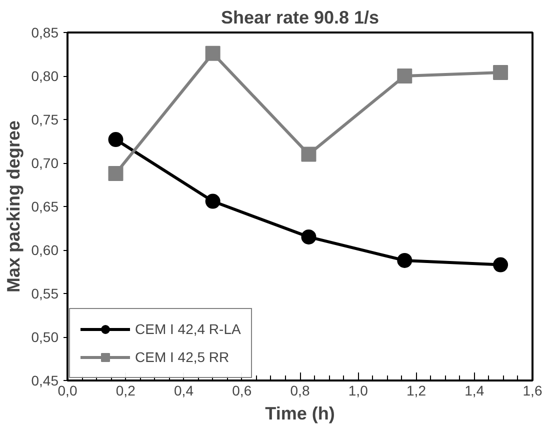 The image size is (557, 426). I want to click on y-tick-label: 0,85, so click(45, 32).